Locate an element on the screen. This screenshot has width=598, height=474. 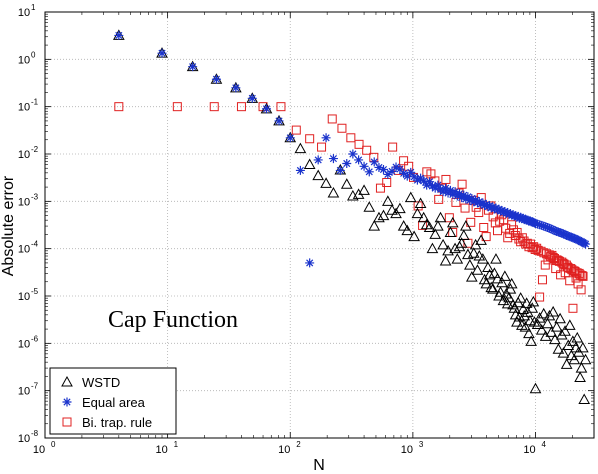
y-tick-exponent: 1 is located at coordinates (33, 7).